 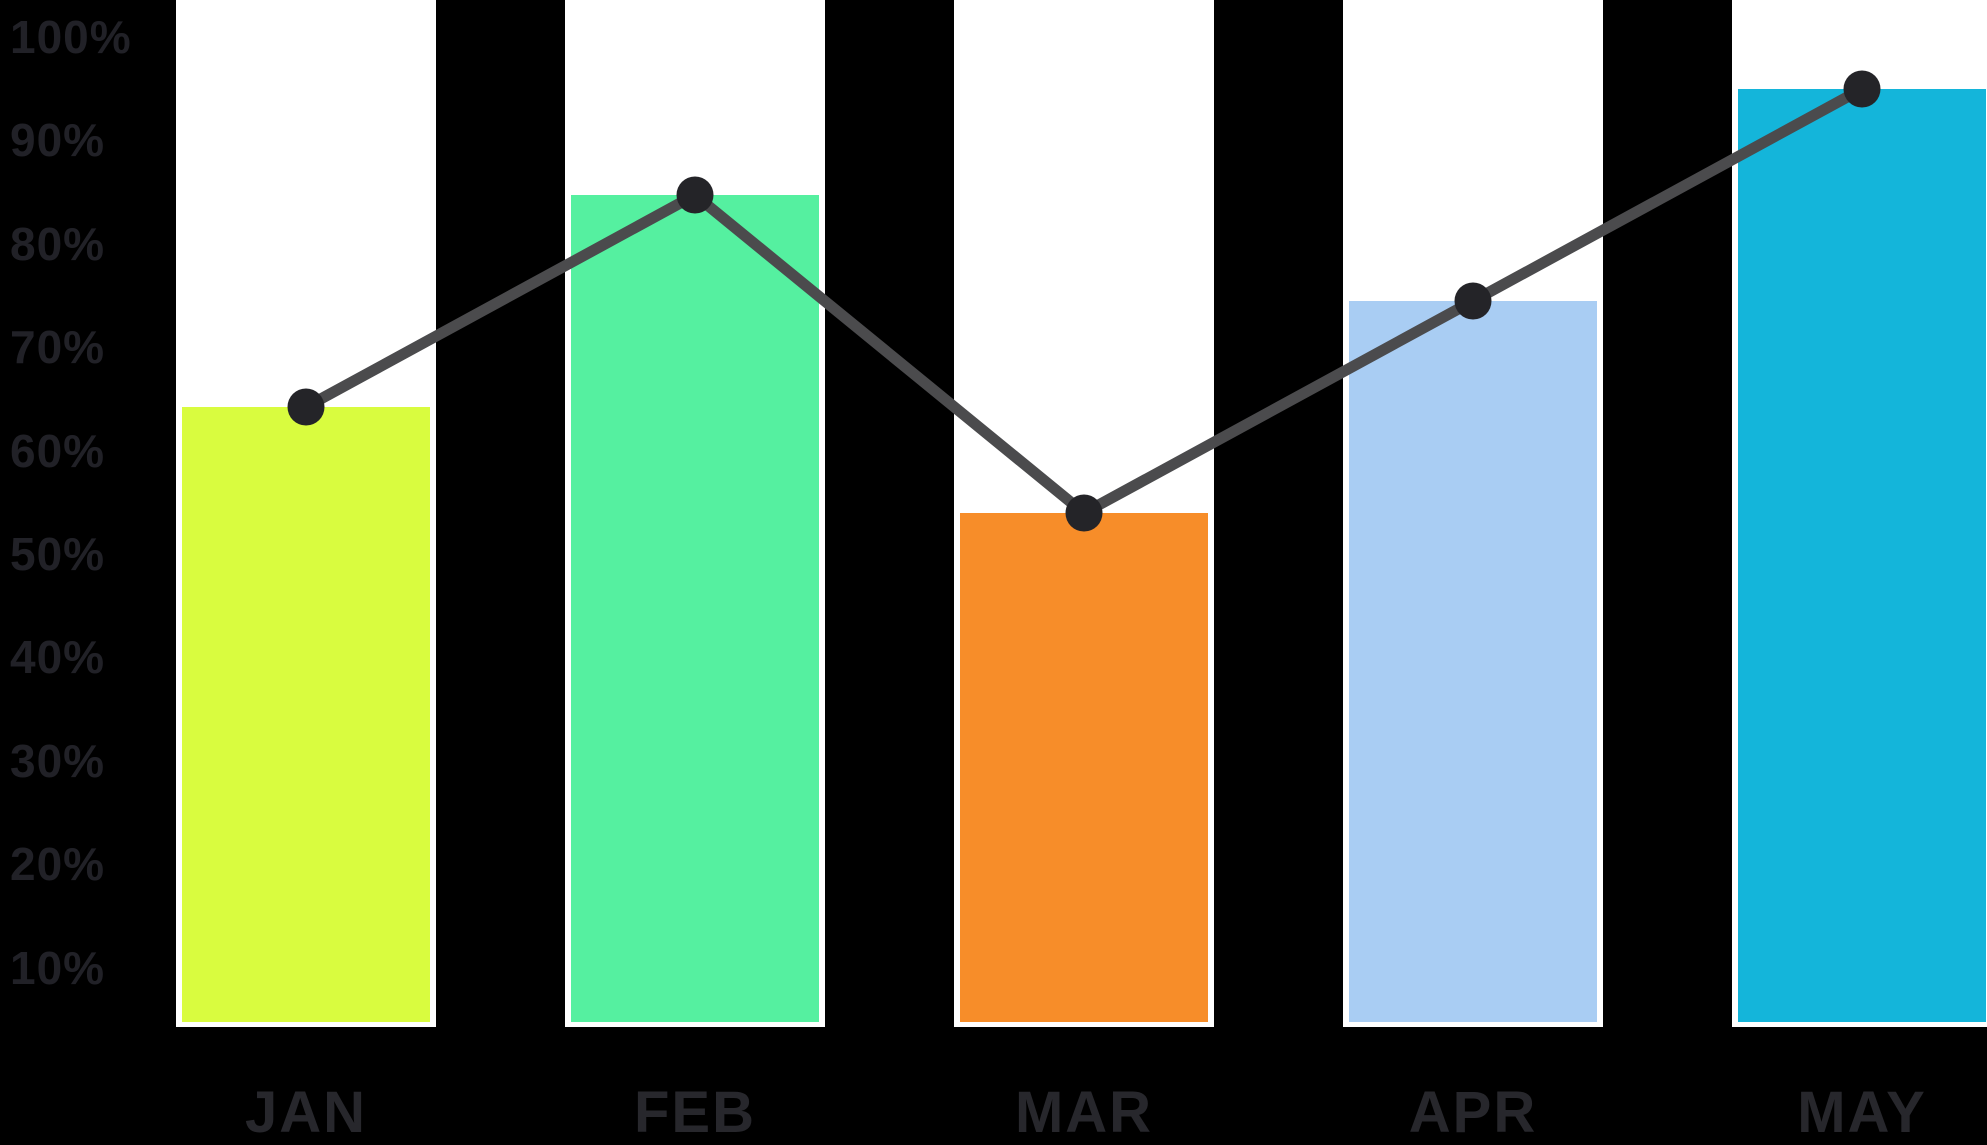 I want to click on column-background-apr, so click(x=1473, y=513).